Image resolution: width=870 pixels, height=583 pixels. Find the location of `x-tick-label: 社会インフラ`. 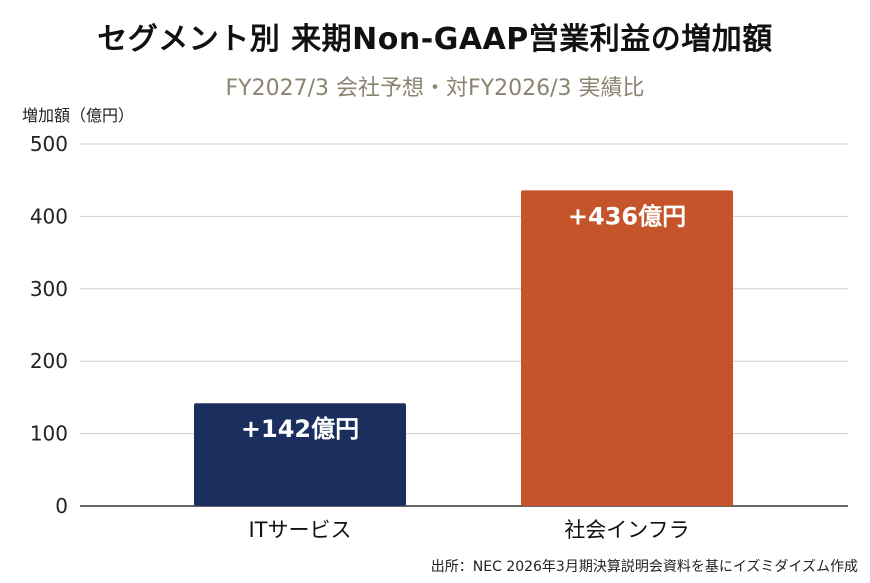

x-tick-label: 社会インフラ is located at coordinates (626, 530).